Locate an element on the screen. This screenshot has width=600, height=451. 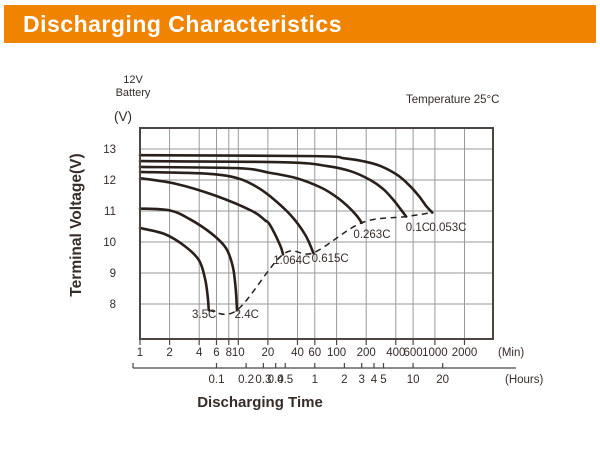
hour-tick-label: 0.3 is located at coordinates (263, 380).